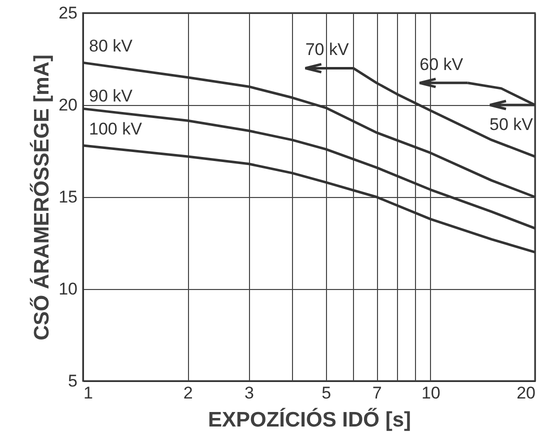  I want to click on y-tick-label: 20, so click(68, 105).